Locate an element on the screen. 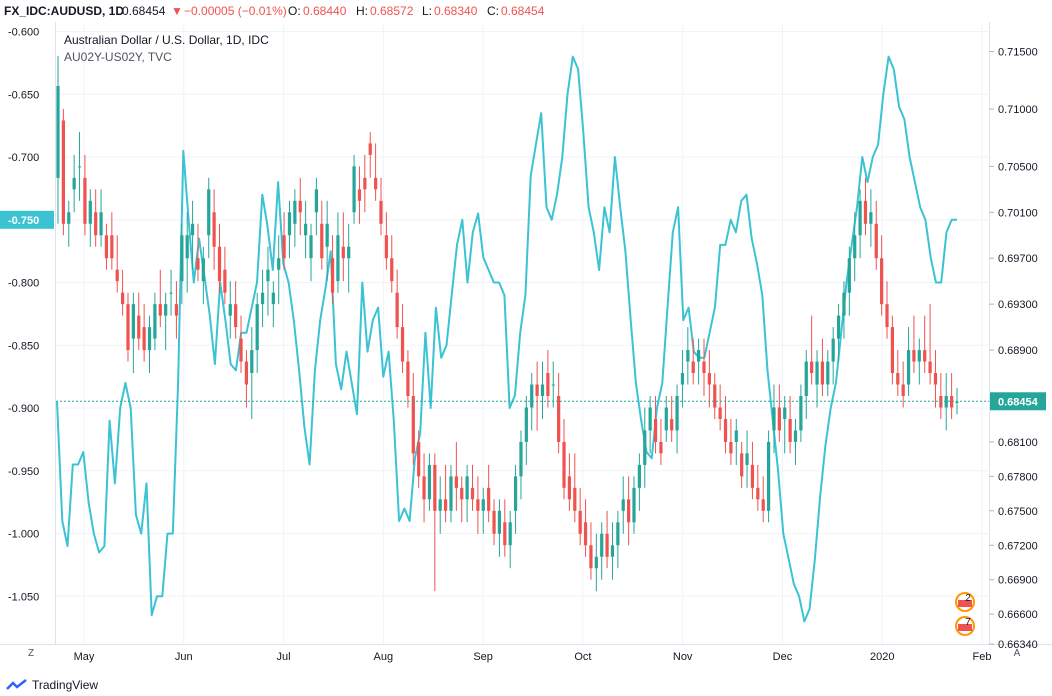 The width and height of the screenshot is (1052, 696). overlay-value-label-bg is located at coordinates (27, 219).